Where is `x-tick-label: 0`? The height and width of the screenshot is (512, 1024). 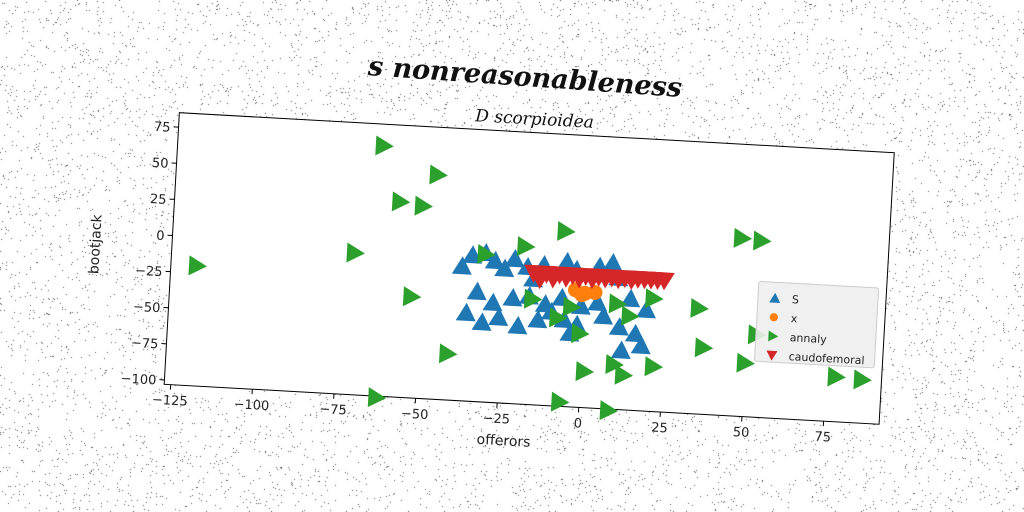
x-tick-label: 0 is located at coordinates (577, 423).